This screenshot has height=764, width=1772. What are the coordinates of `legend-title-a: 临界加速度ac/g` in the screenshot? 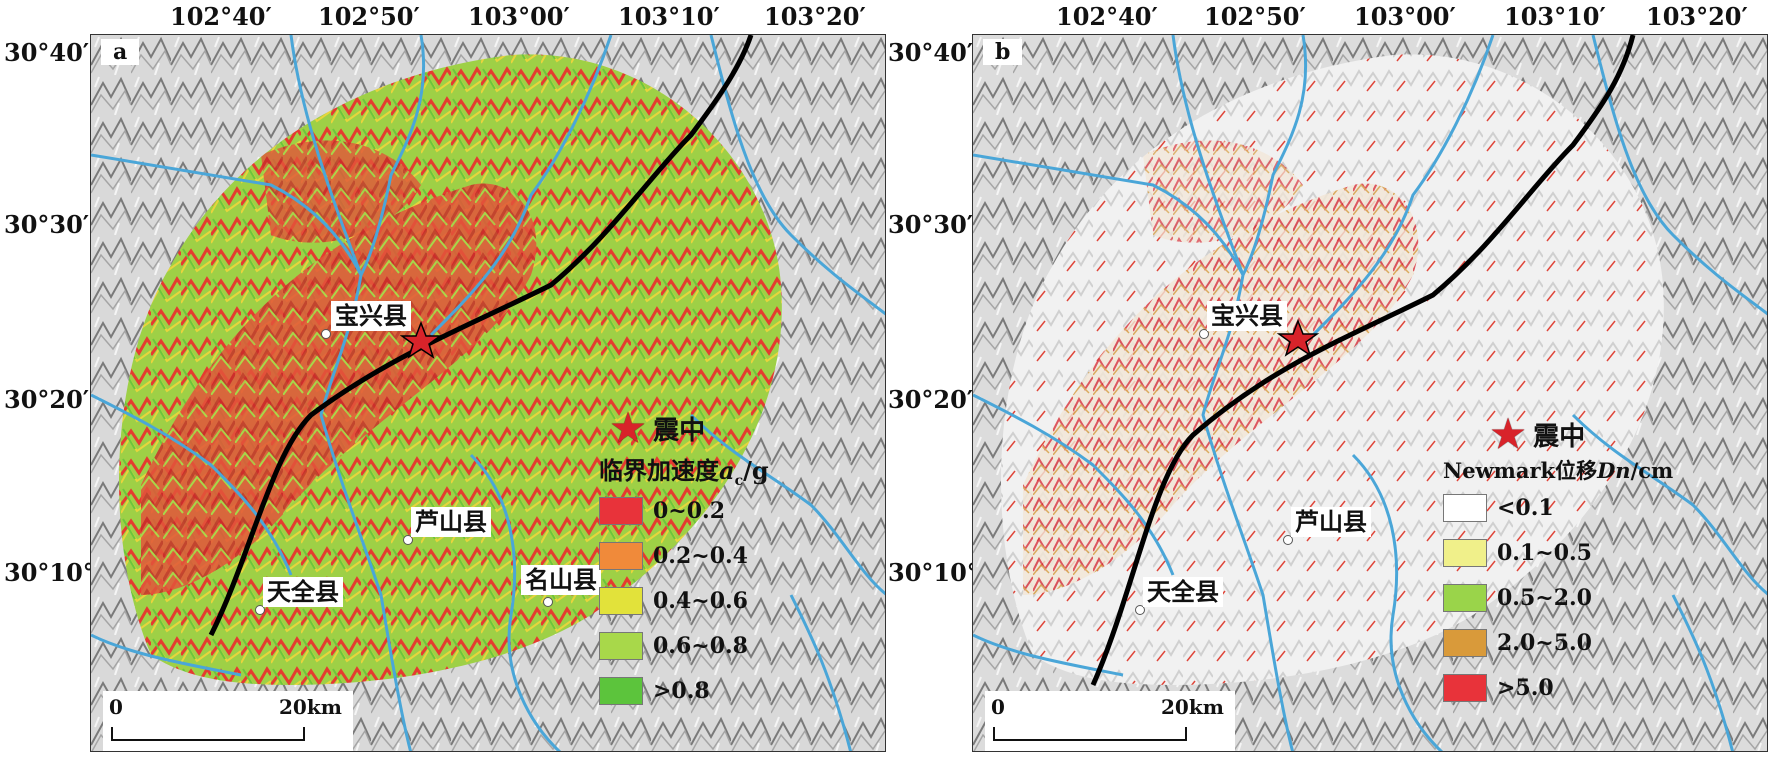 It's located at (684, 470).